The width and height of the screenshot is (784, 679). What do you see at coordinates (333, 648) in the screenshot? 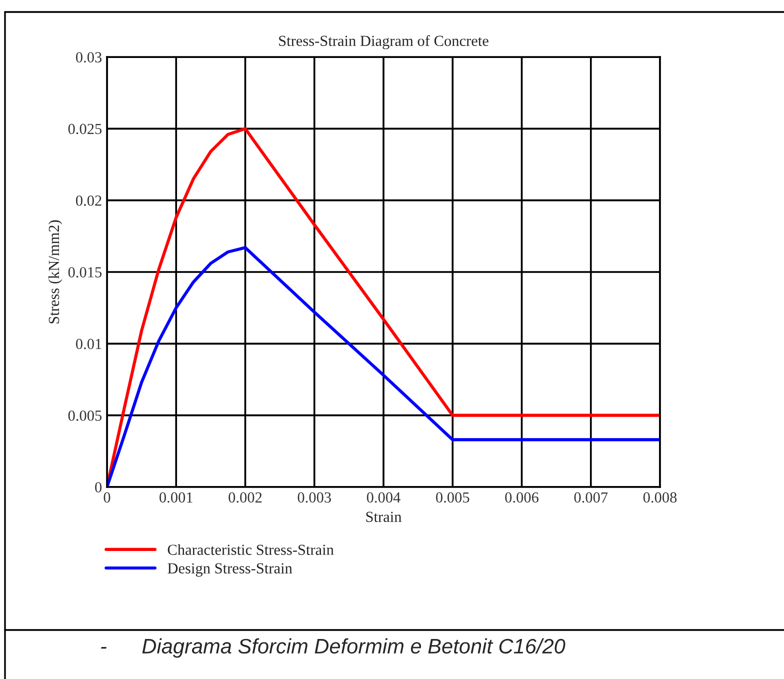
I see `text: - Diagrama Sforcim Deformim e Betonit C16/20` at bounding box center [333, 648].